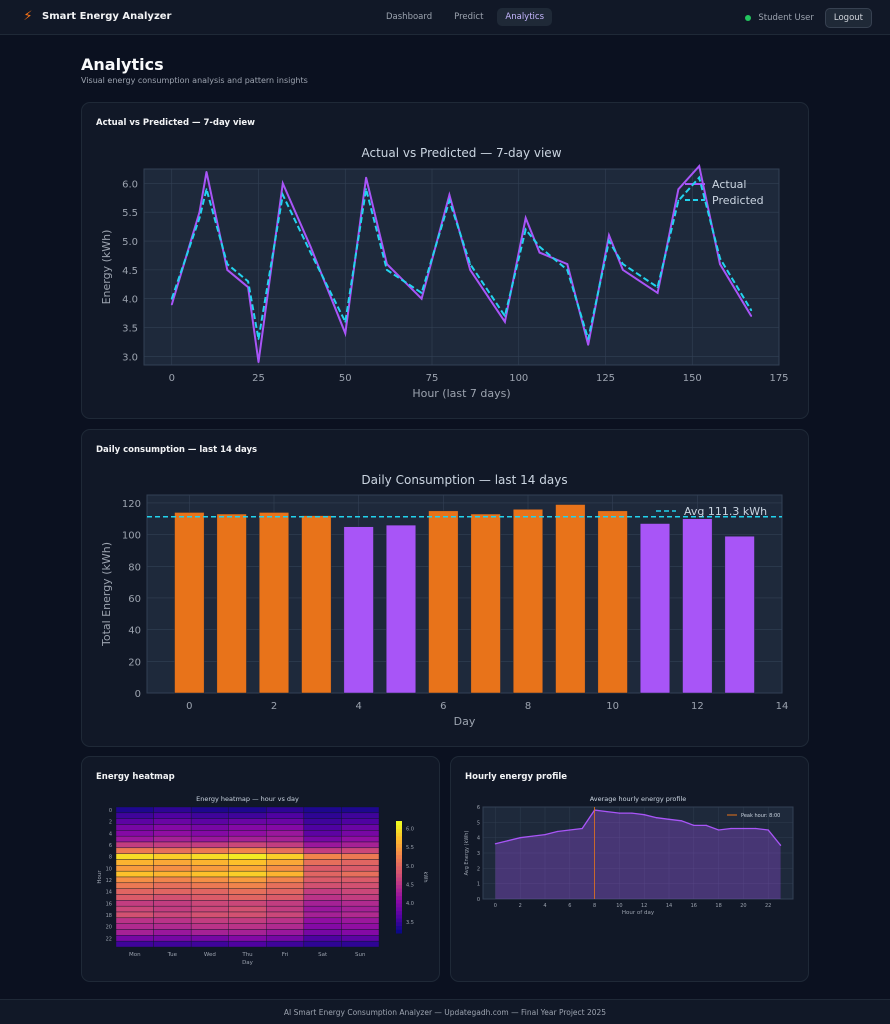 The height and width of the screenshot is (1024, 890). I want to click on y-tick-label: 2, so click(110, 823).